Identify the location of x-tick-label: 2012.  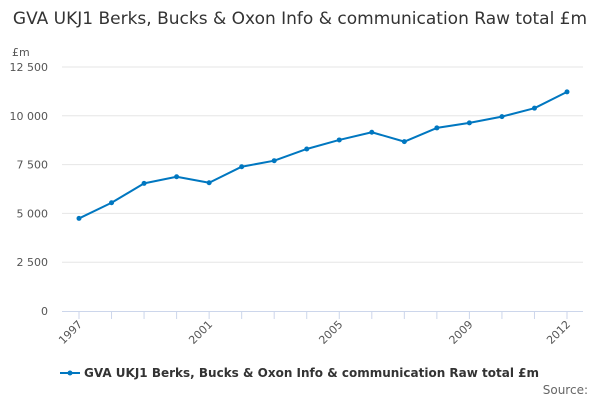
(558, 332).